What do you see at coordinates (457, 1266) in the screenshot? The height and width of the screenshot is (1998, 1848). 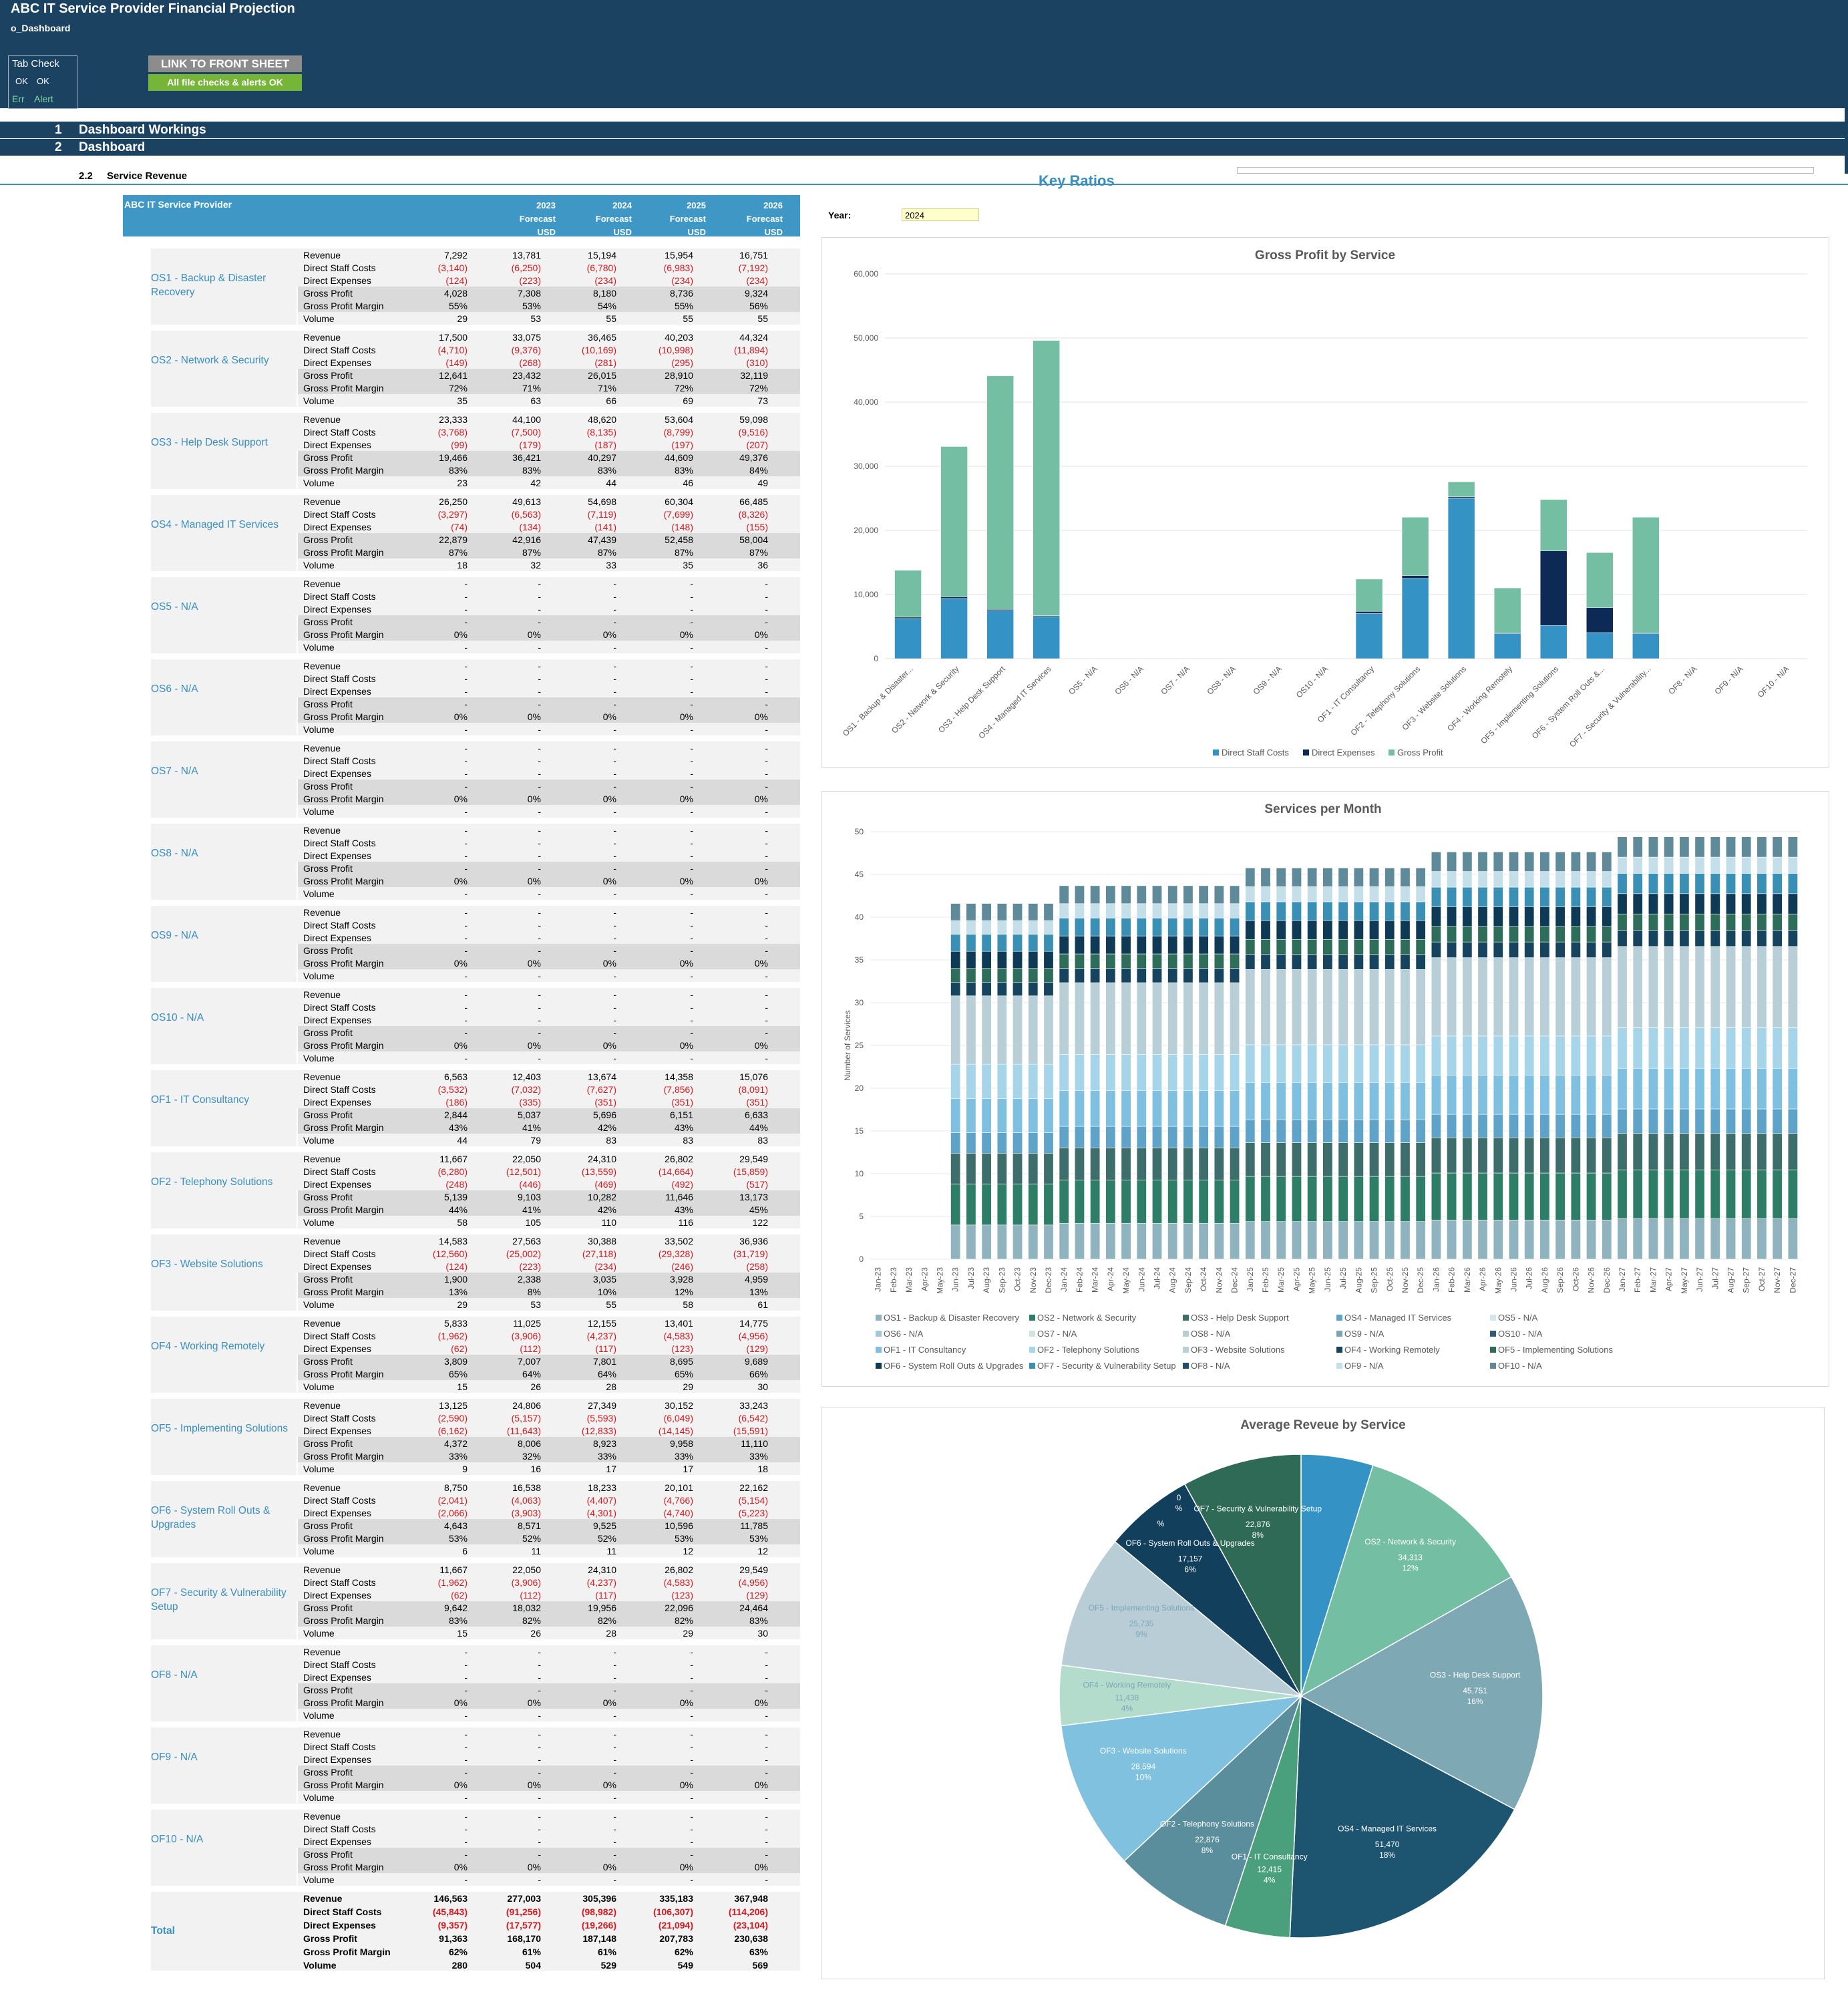 I see `cell-value: (124)` at bounding box center [457, 1266].